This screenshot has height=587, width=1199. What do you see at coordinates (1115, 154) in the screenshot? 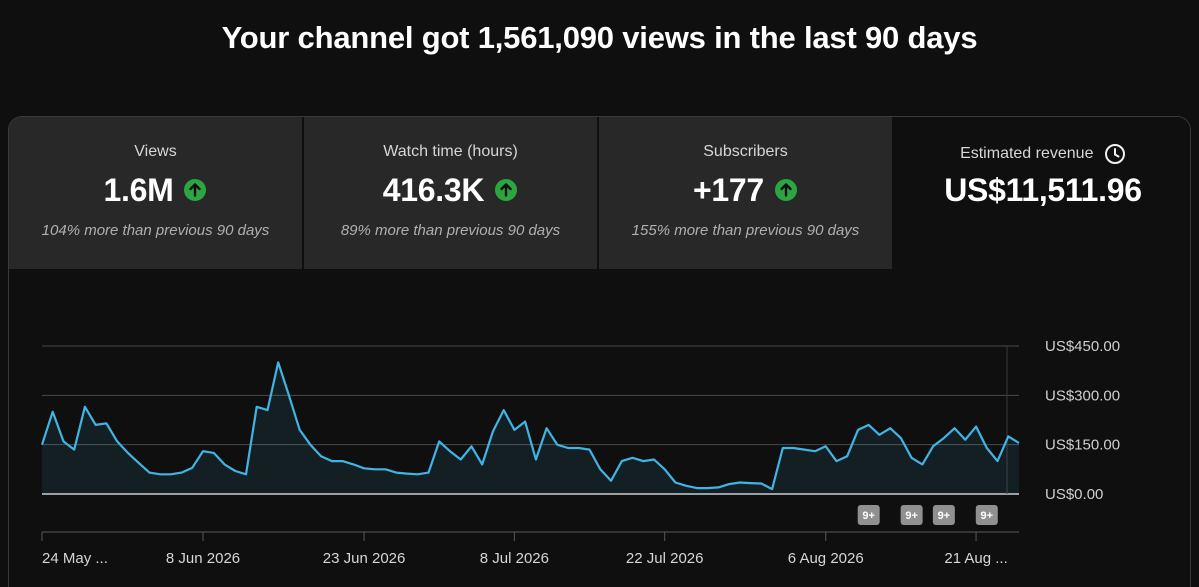
I see `clock-icon` at bounding box center [1115, 154].